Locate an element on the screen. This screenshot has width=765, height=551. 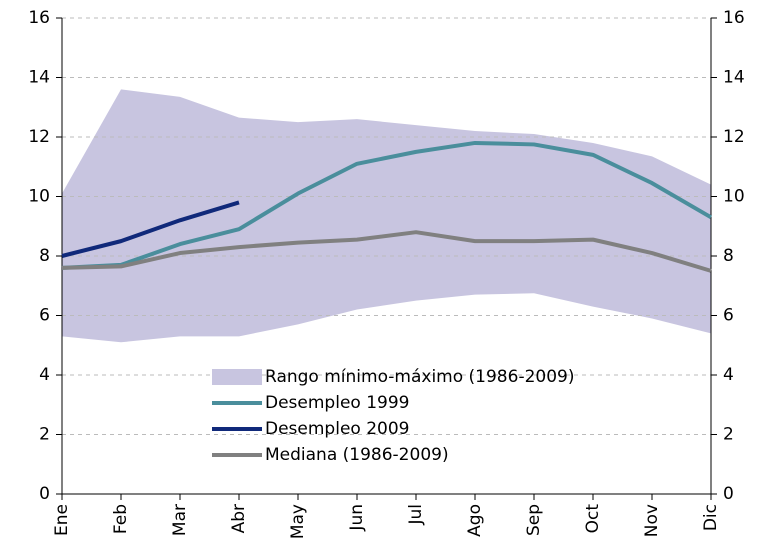
y2-tick-label: 10 is located at coordinates (734, 197).